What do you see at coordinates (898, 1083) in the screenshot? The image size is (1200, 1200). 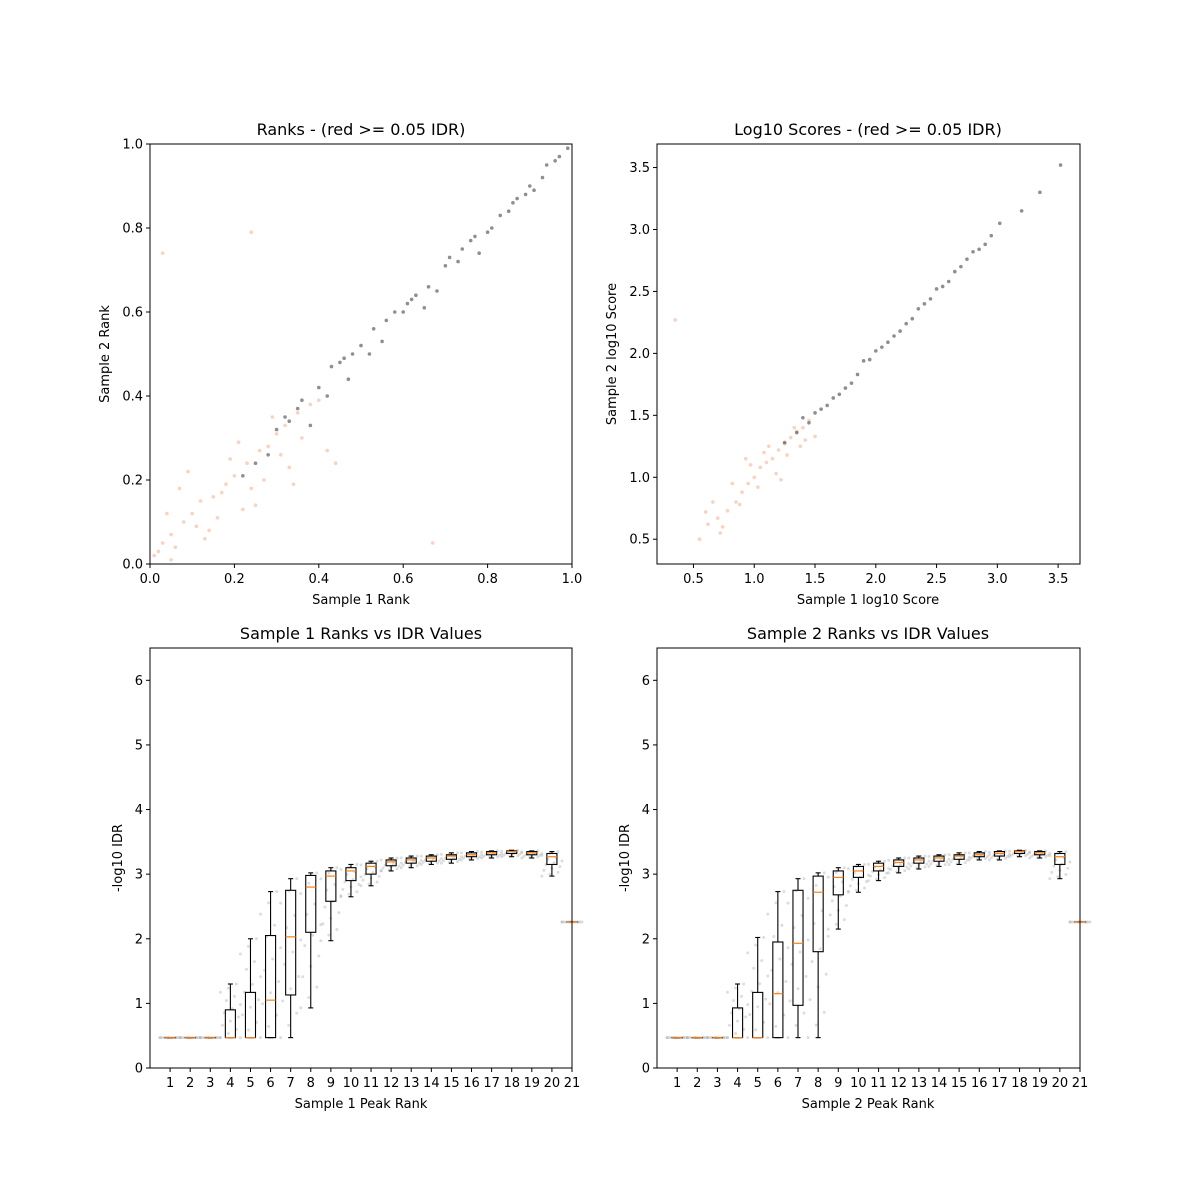 I see `x-tick-label: 12` at bounding box center [898, 1083].